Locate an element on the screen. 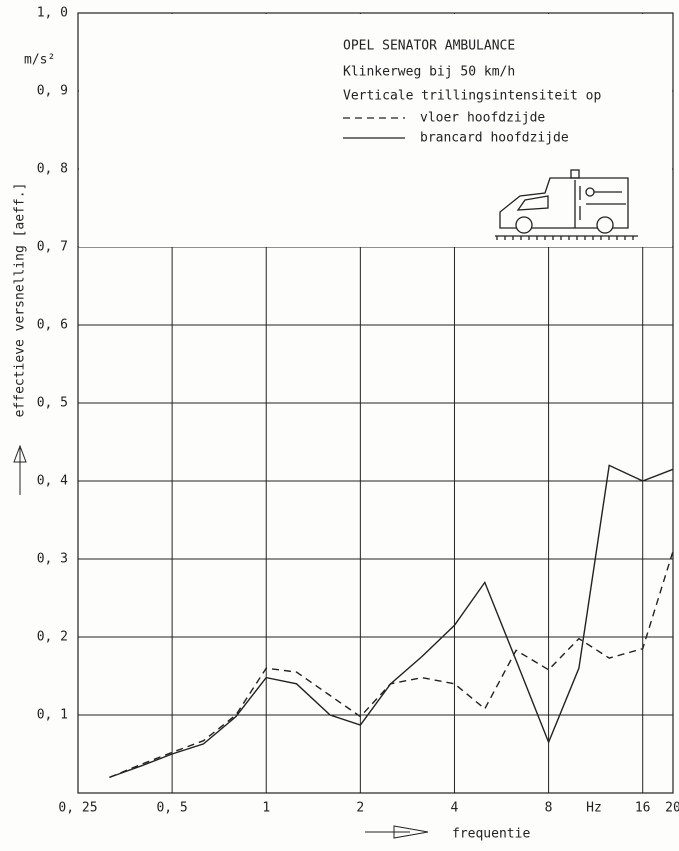  ambulance-icon is located at coordinates (566, 204).